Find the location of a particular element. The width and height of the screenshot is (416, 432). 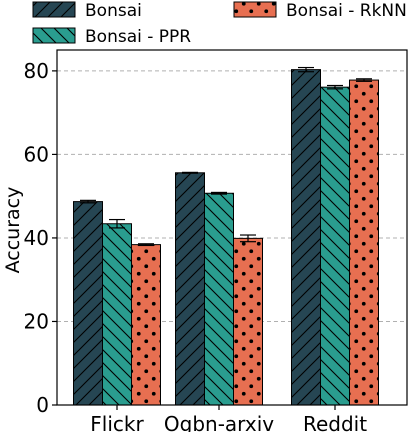

x-ticks: Flickr Ogbn-arxiv Reddit is located at coordinates (228, 418).